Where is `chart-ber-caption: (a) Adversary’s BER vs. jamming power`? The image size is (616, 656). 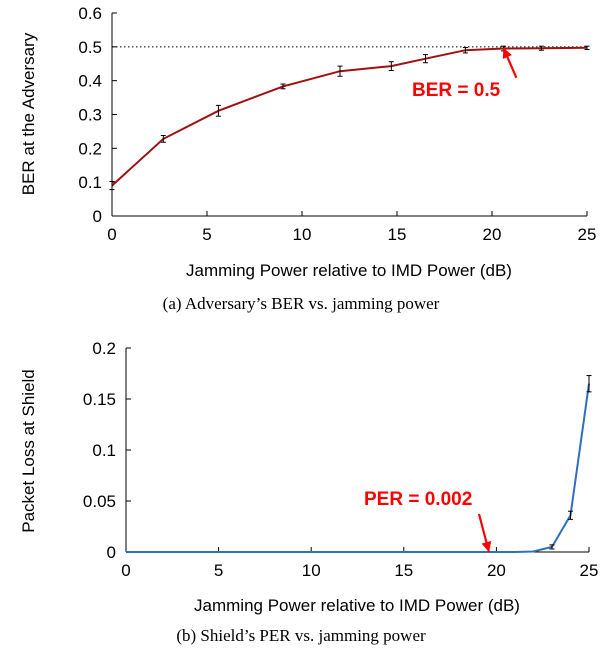
chart-ber-caption: (a) Adversary’s BER vs. jamming power is located at coordinates (301, 303).